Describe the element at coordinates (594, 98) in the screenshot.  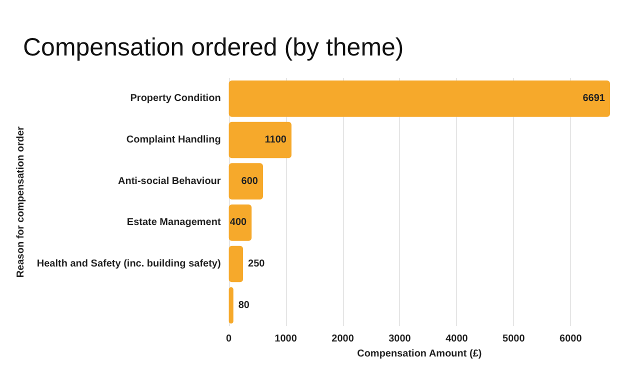
I see `data-label: 6691` at that location.